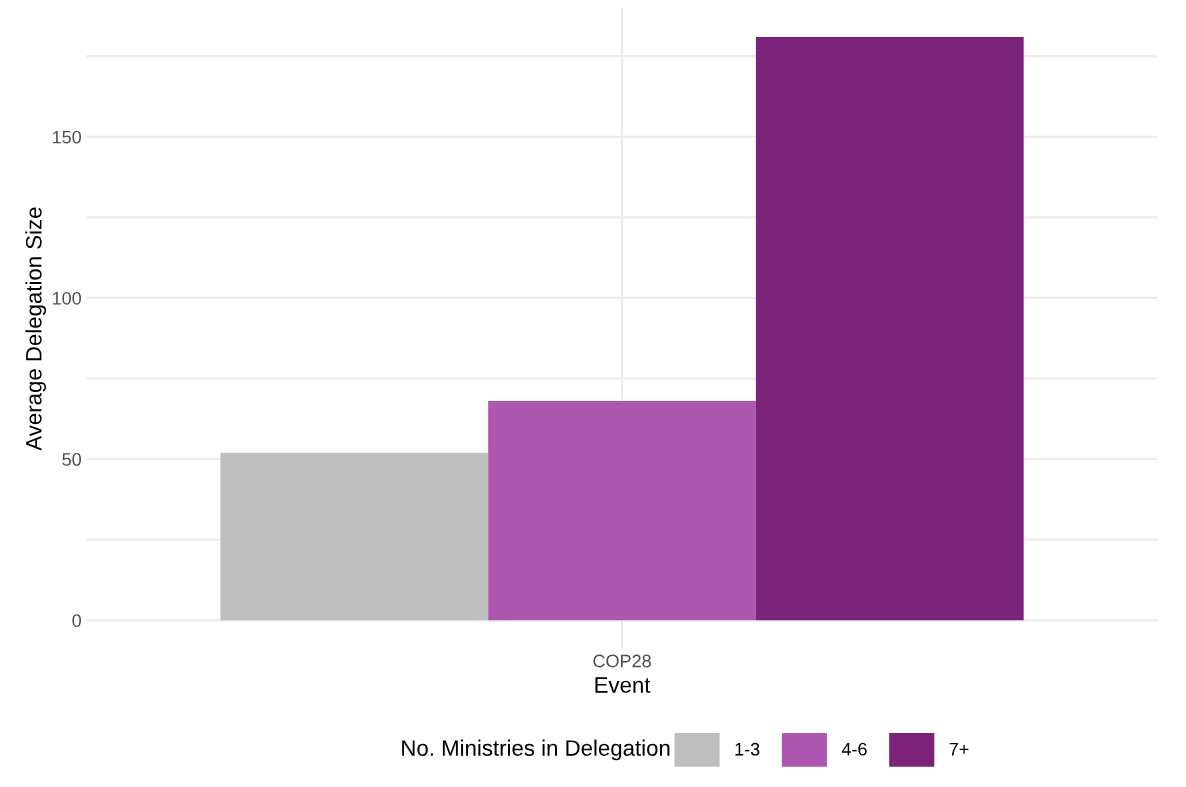 Image resolution: width=1186 pixels, height=787 pixels. I want to click on y-tick-label: 100, so click(67, 298).